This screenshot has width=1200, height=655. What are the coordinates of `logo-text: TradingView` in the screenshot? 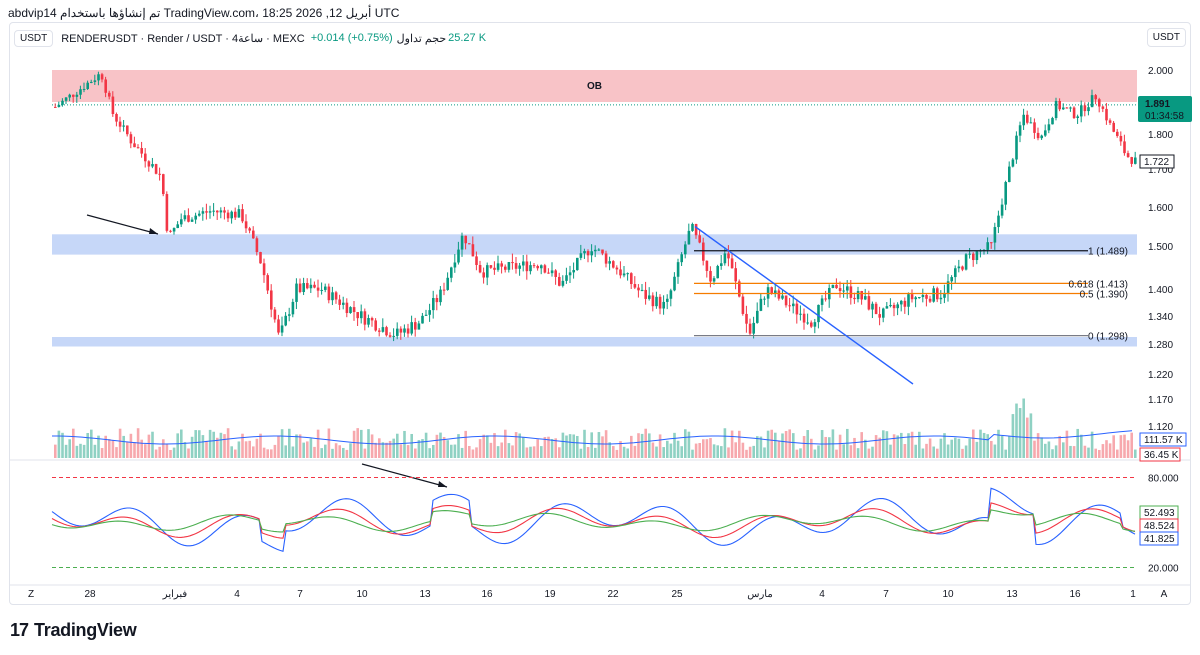 It's located at (85, 630).